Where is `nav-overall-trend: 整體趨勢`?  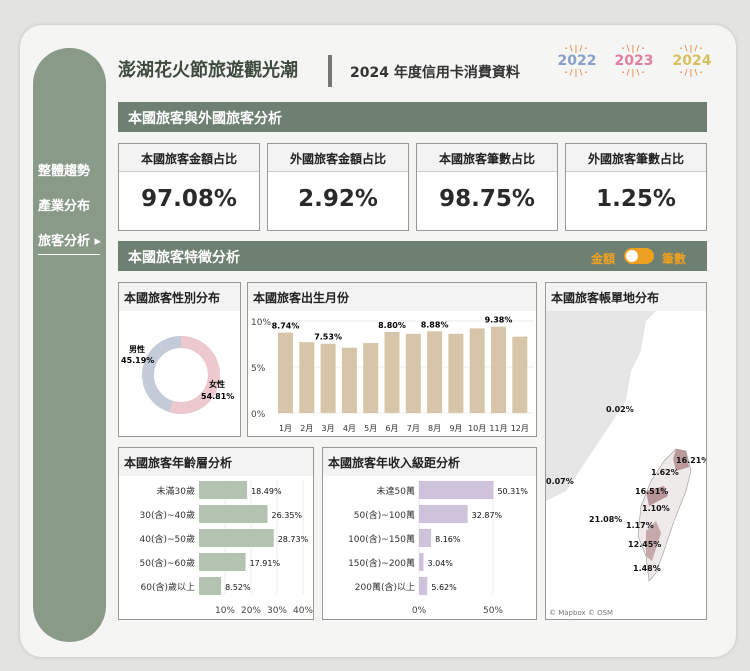 nav-overall-trend: 整體趨勢 is located at coordinates (73, 169).